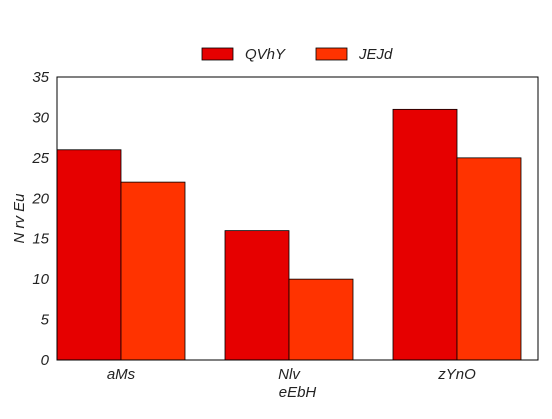  Describe the element at coordinates (456, 374) in the screenshot. I see `x-tick-label: zYnO` at that location.